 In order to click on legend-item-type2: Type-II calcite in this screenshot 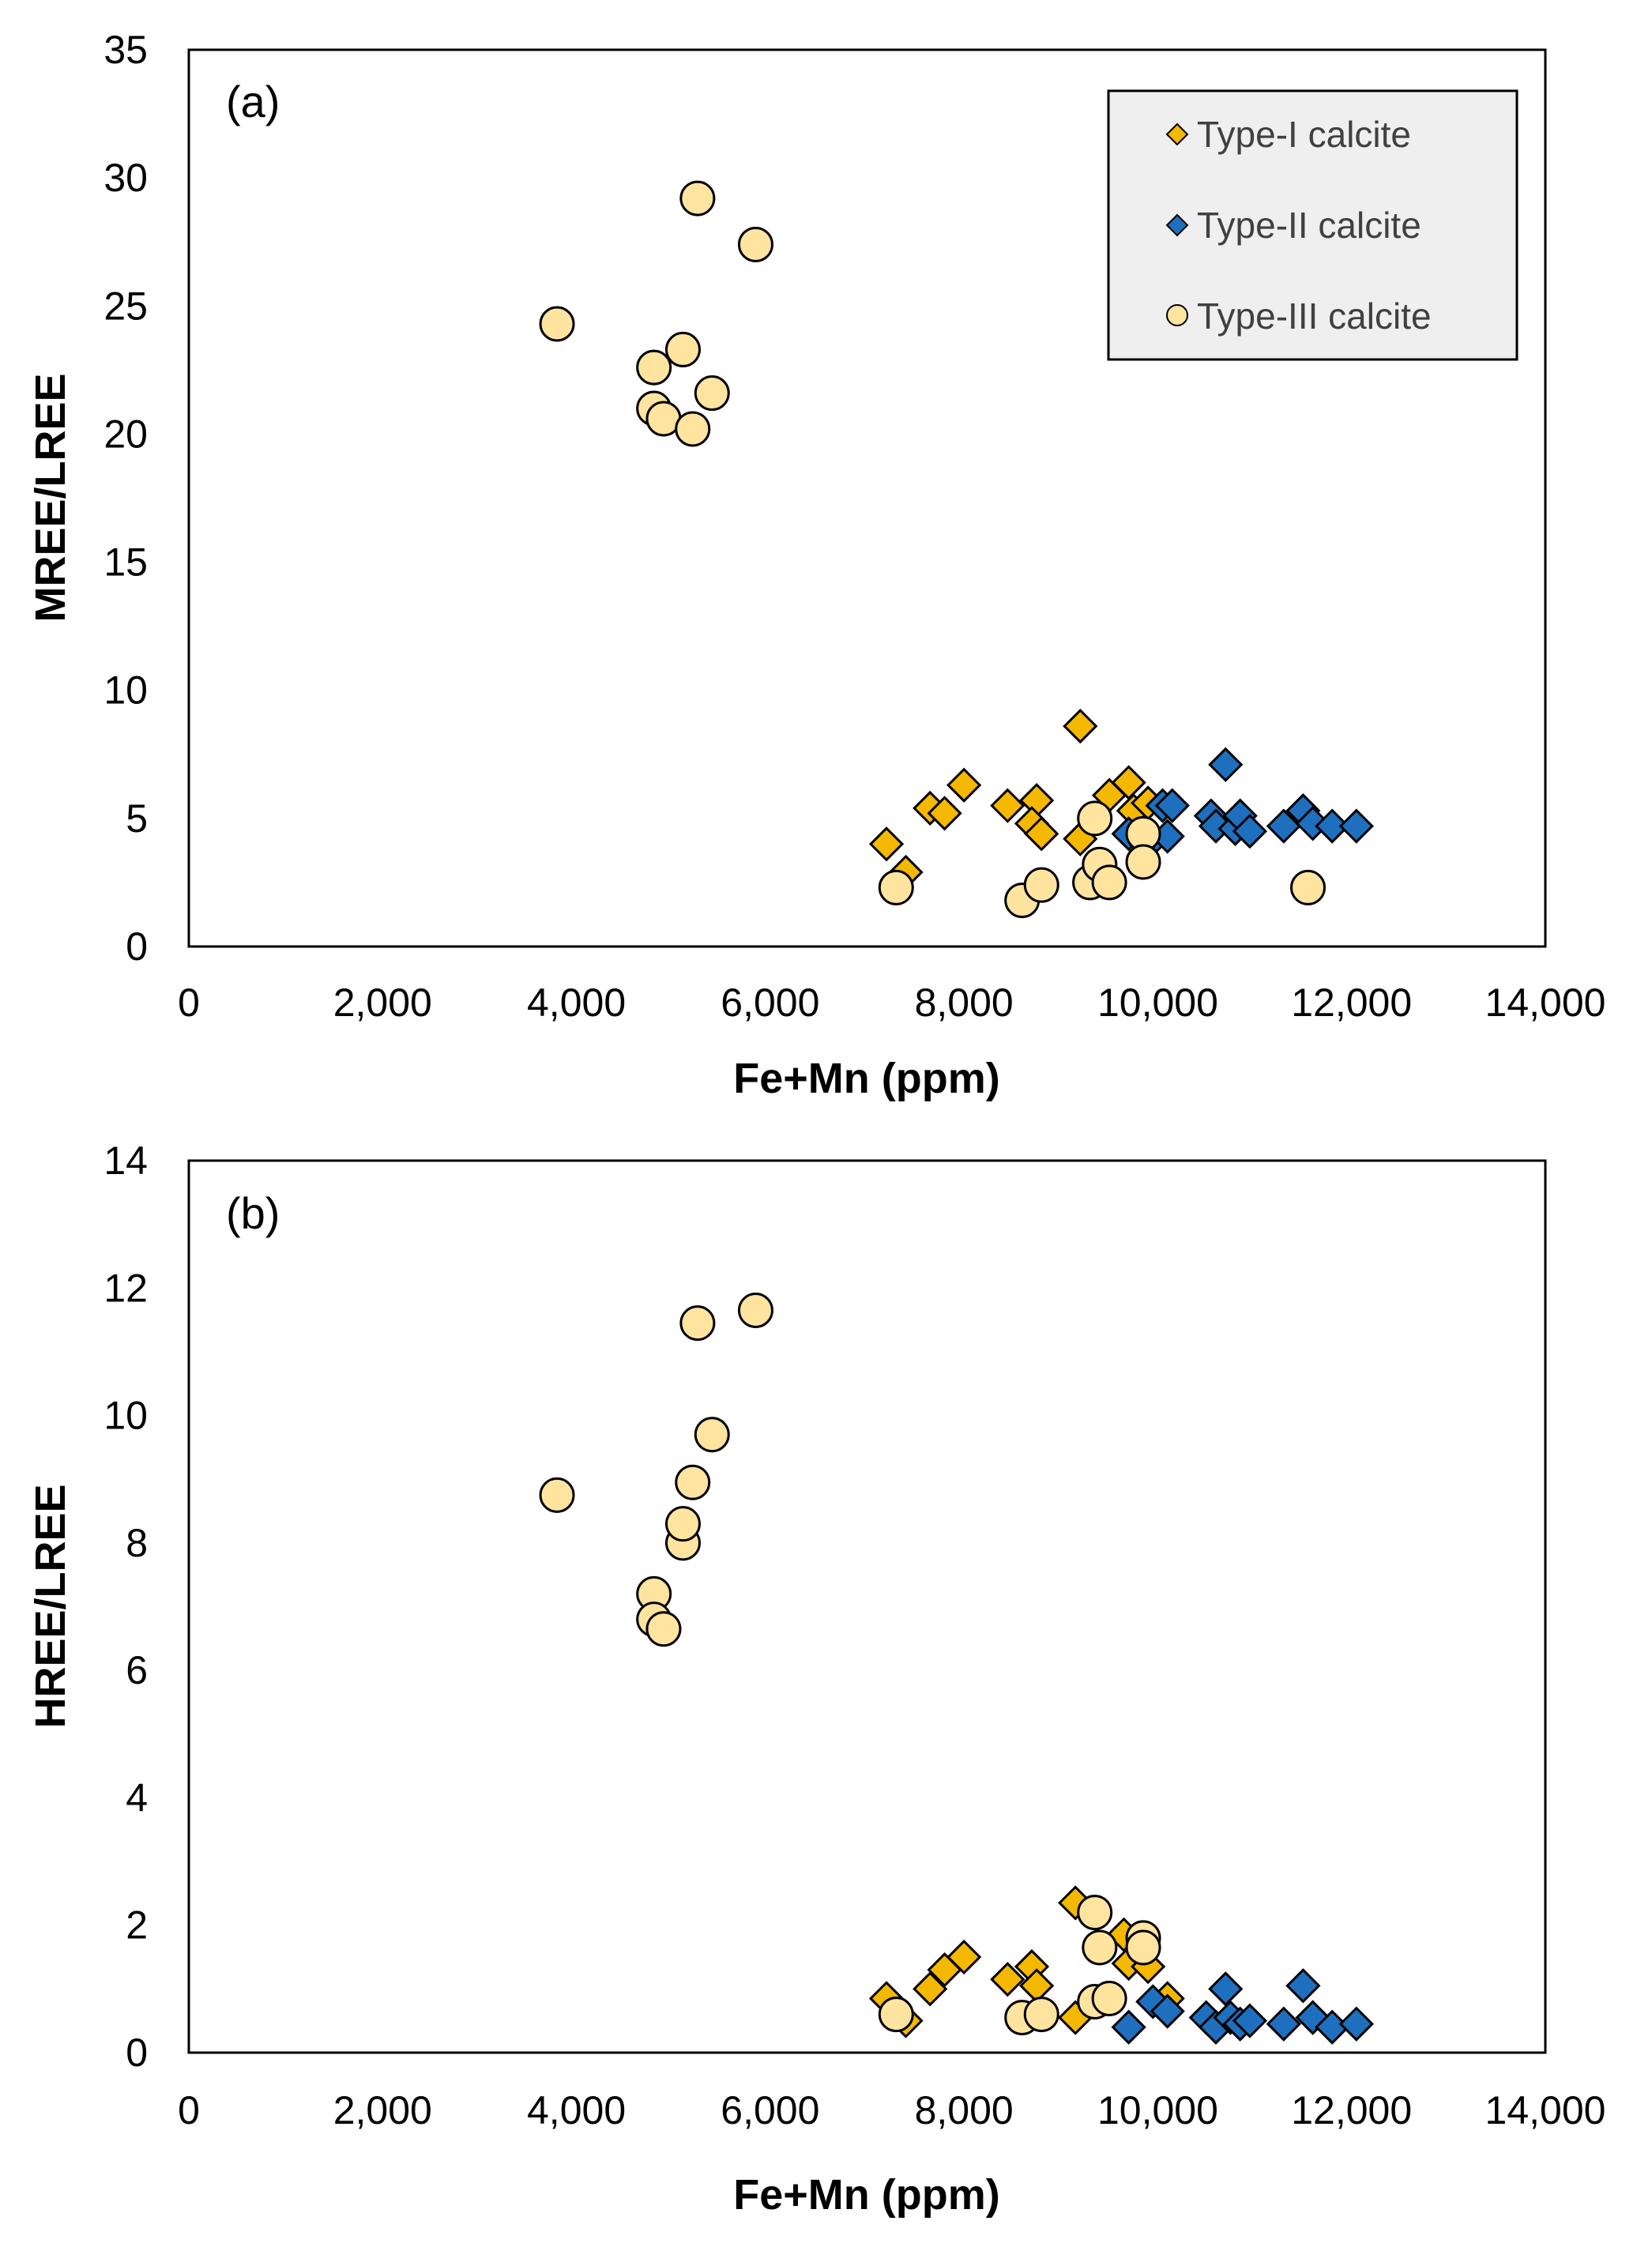, I will do `click(1293, 225)`.